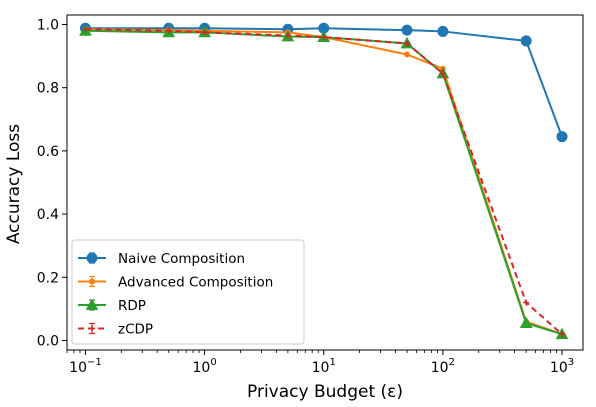 Image resolution: width=596 pixels, height=407 pixels. I want to click on legend-item: Naive Composition, so click(161, 259).